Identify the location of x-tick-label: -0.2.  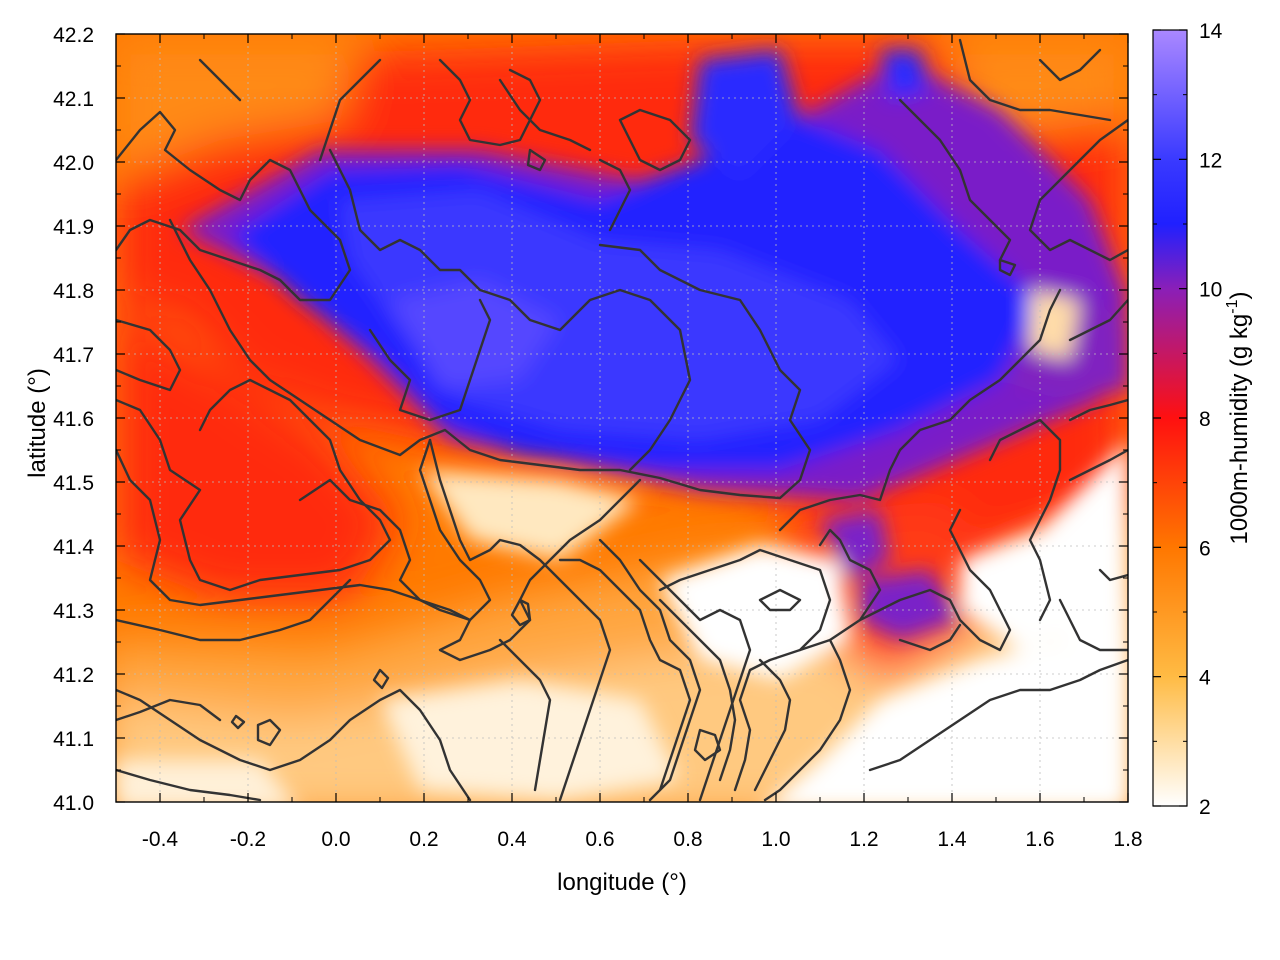
(248, 839).